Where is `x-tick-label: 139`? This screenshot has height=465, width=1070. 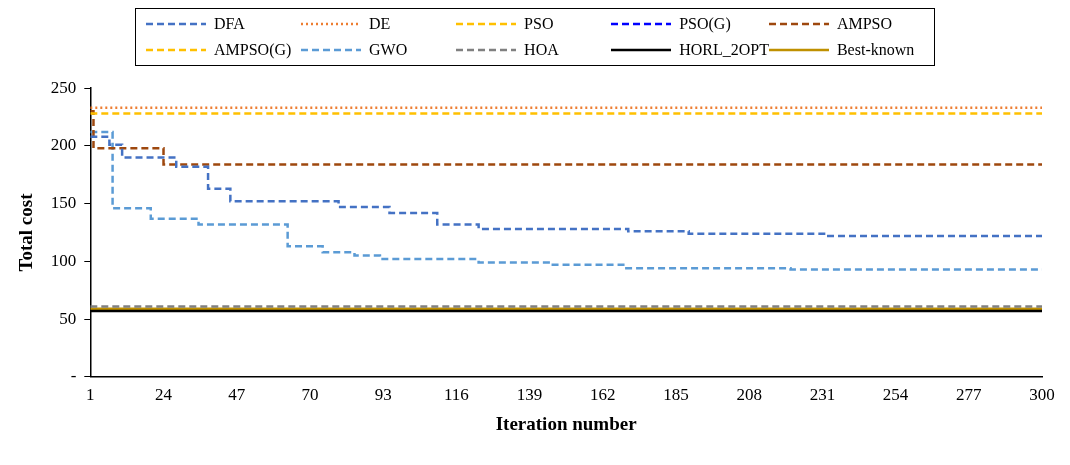
x-tick-label: 139 is located at coordinates (529, 395).